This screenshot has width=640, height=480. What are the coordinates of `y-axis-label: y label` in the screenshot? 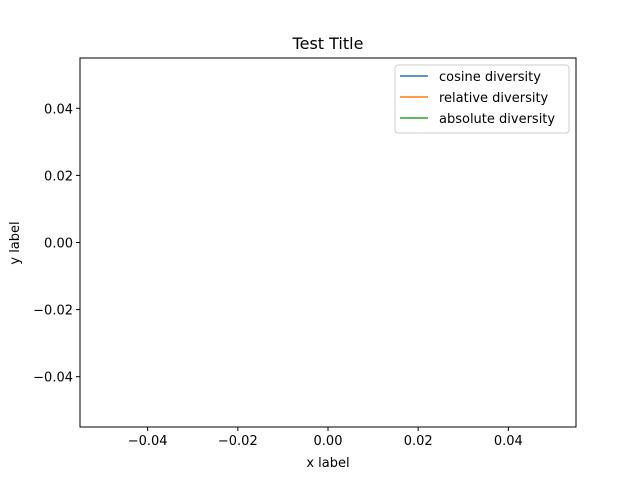 It's located at (15, 242).